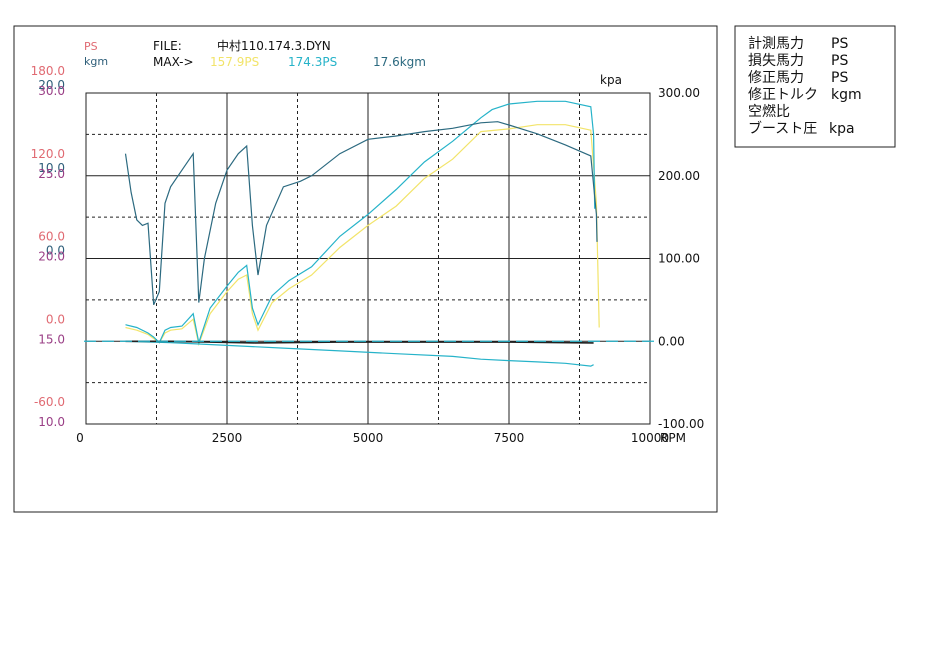 The height and width of the screenshot is (663, 936). I want to click on series-line-loss-power, so click(359, 353).